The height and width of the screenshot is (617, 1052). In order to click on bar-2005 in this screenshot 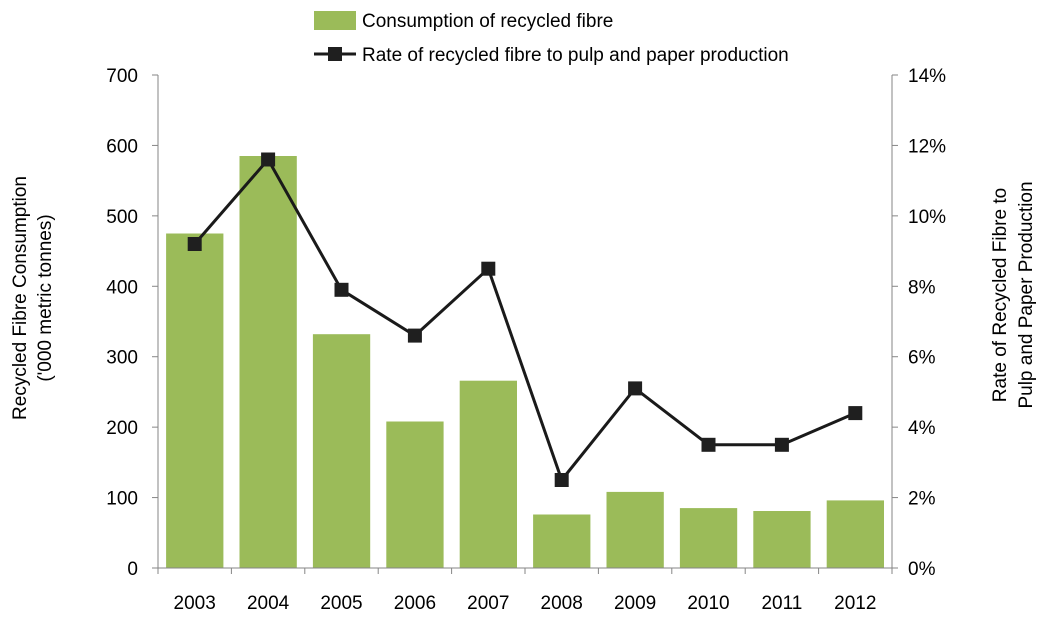, I will do `click(341, 451)`.